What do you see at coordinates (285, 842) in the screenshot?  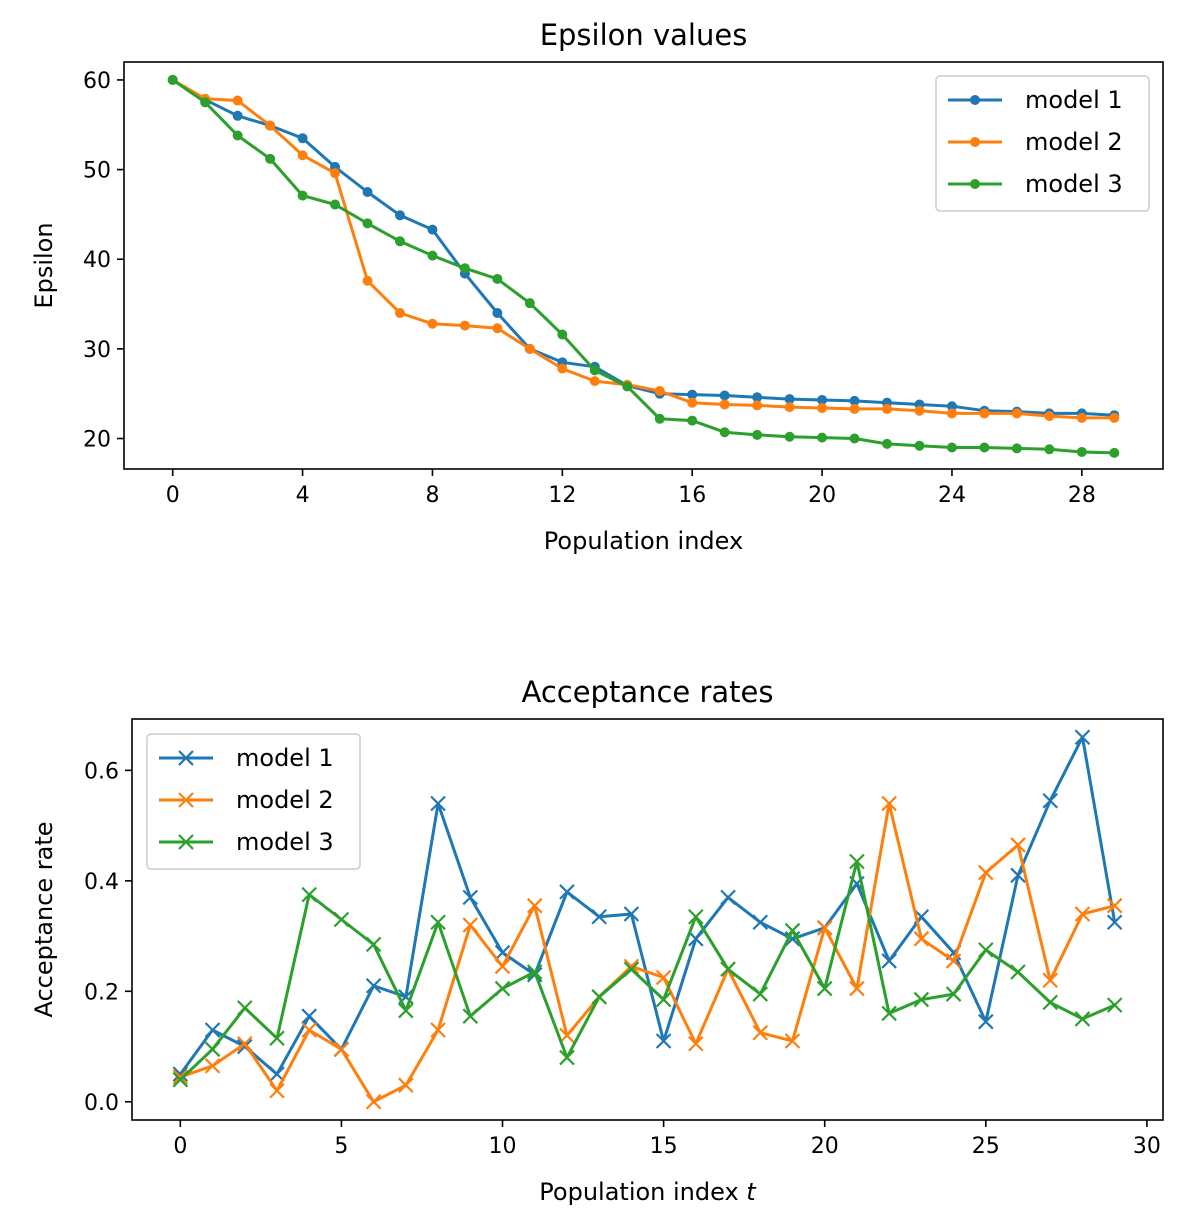 I see `legend-label: model 3` at bounding box center [285, 842].